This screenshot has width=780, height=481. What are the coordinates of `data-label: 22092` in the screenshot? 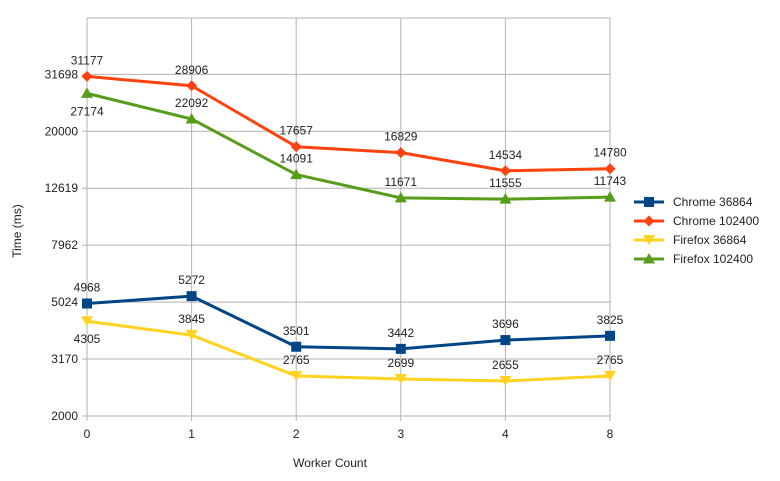 It's located at (192, 103).